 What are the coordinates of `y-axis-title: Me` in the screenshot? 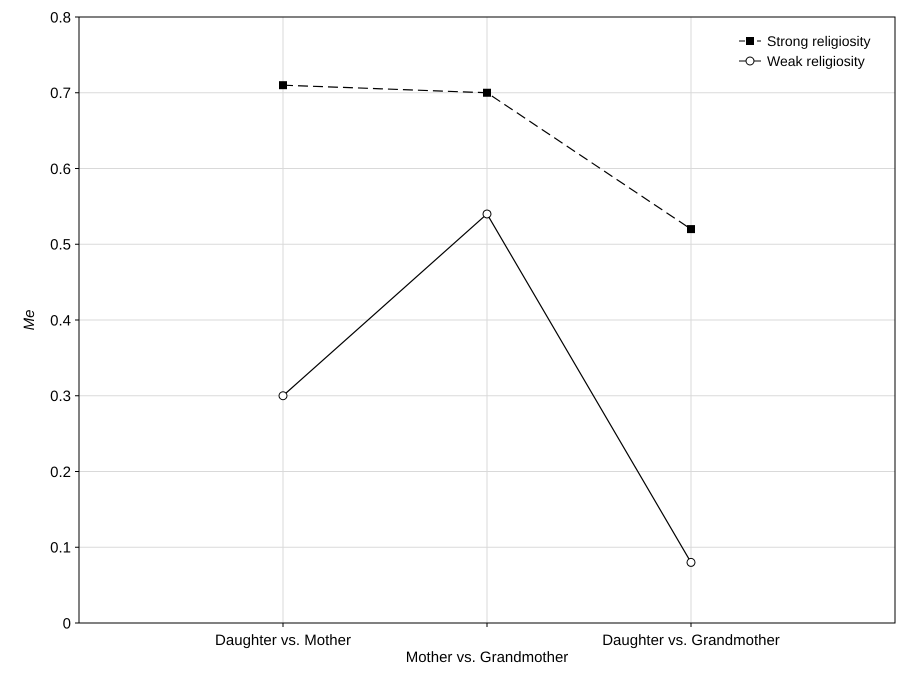 It's located at (29, 320).